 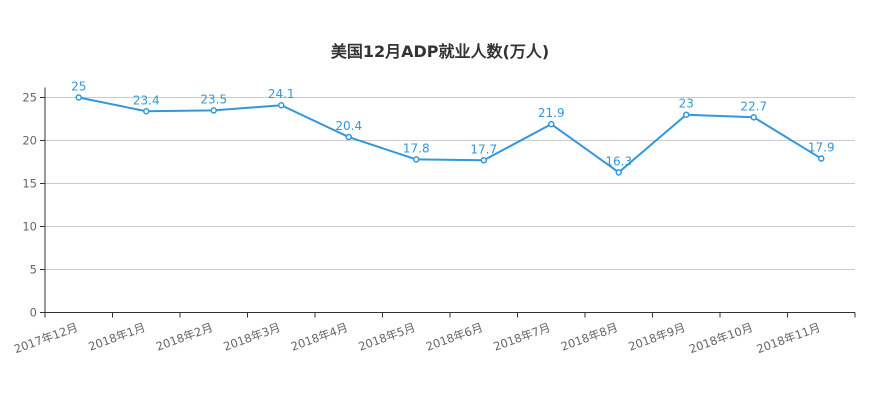 What do you see at coordinates (483, 149) in the screenshot?
I see `data-label: 17.7` at bounding box center [483, 149].